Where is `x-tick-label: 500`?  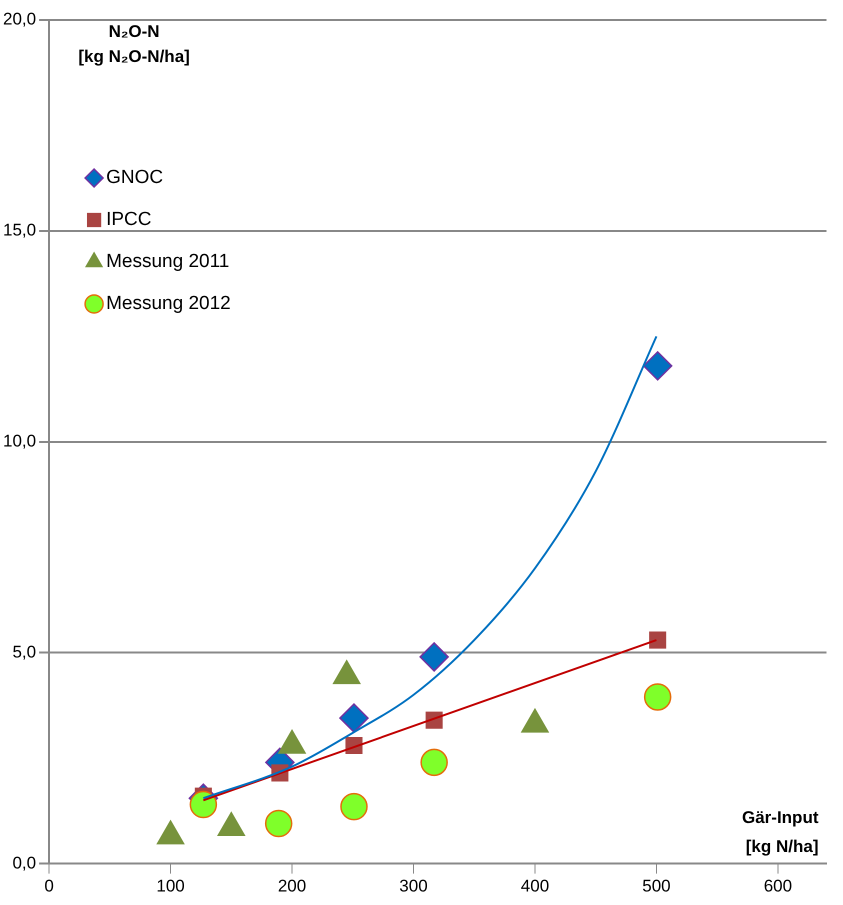 x-tick-label: 500 is located at coordinates (656, 886).